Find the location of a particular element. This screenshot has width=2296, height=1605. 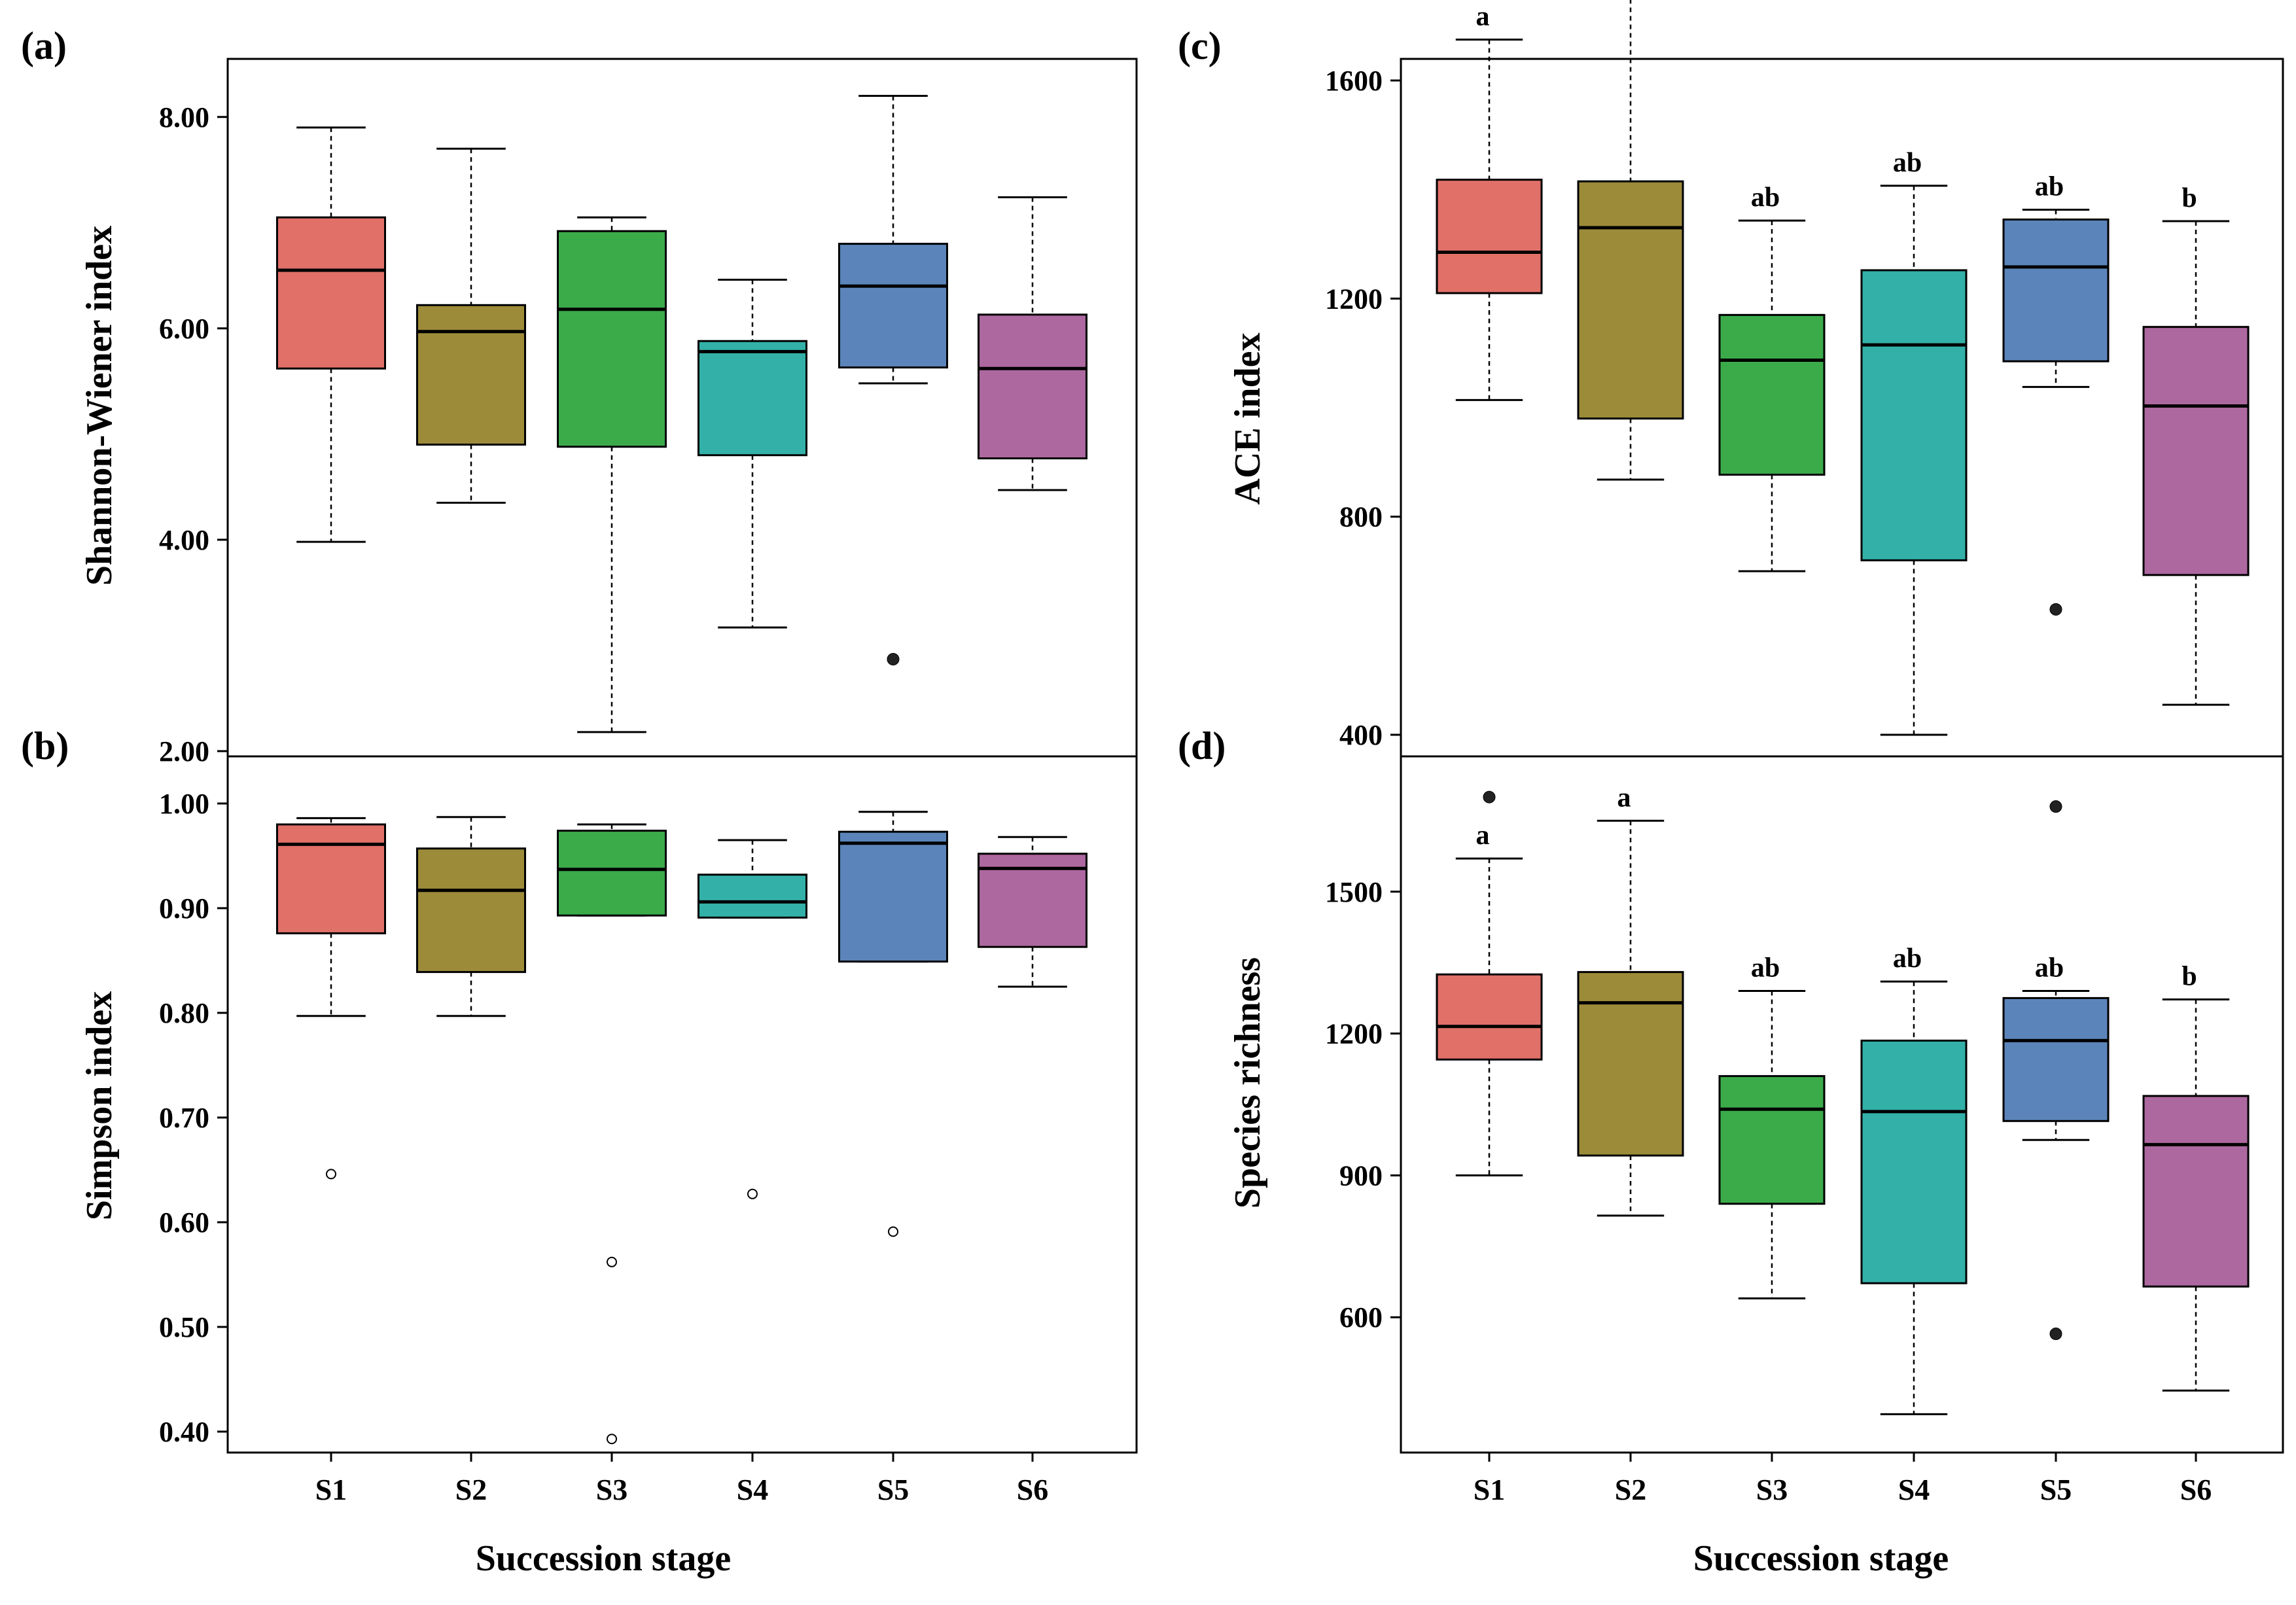

panel-b-ytick-label: 0.70 is located at coordinates (184, 1118).